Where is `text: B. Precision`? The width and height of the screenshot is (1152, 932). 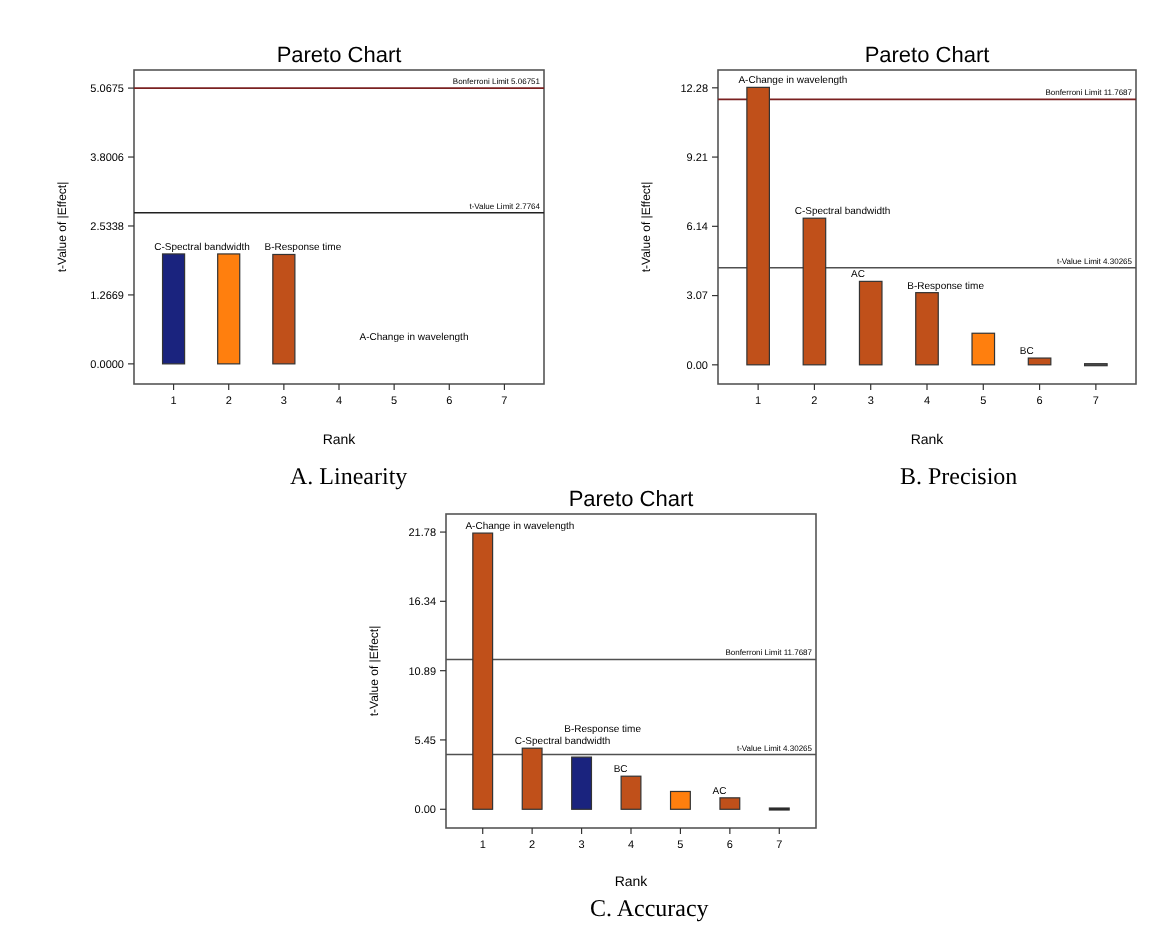 text: B. Precision is located at coordinates (959, 476).